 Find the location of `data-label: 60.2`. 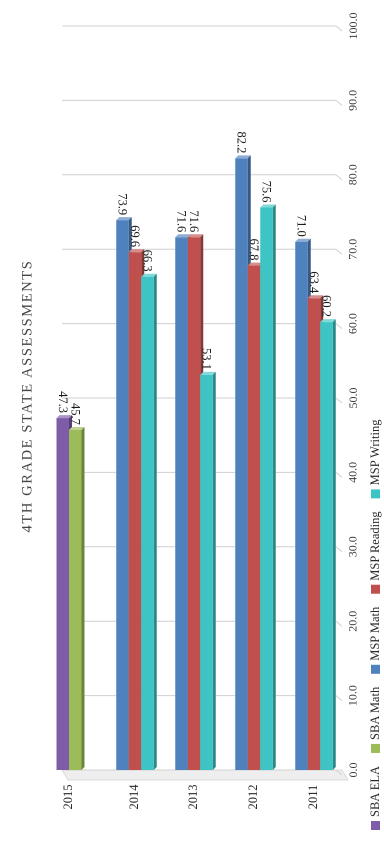

data-label: 60.2 is located at coordinates (327, 306).